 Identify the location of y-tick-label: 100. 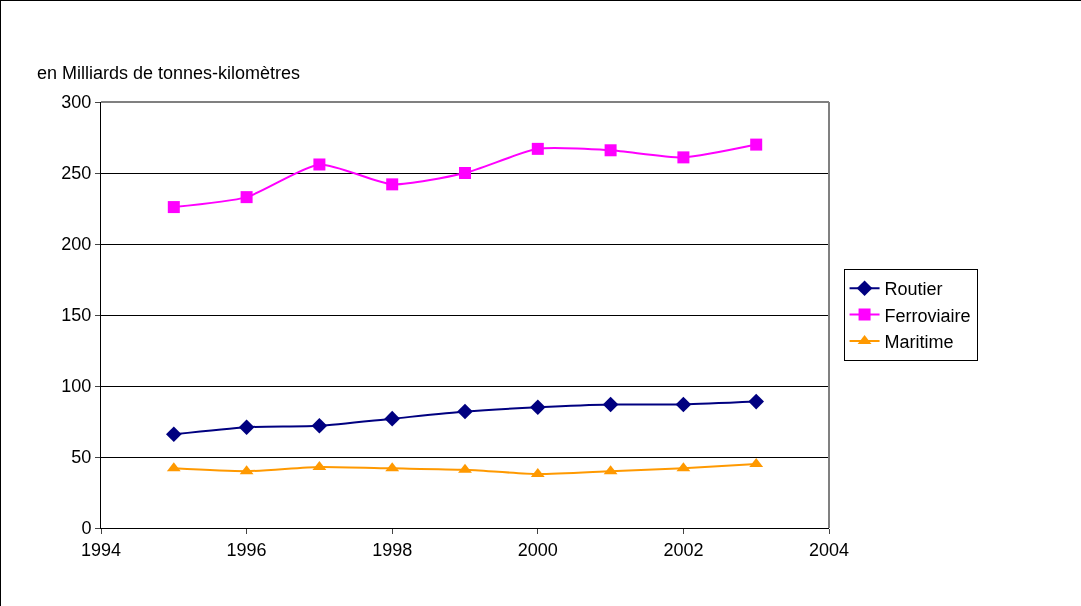
(76, 386).